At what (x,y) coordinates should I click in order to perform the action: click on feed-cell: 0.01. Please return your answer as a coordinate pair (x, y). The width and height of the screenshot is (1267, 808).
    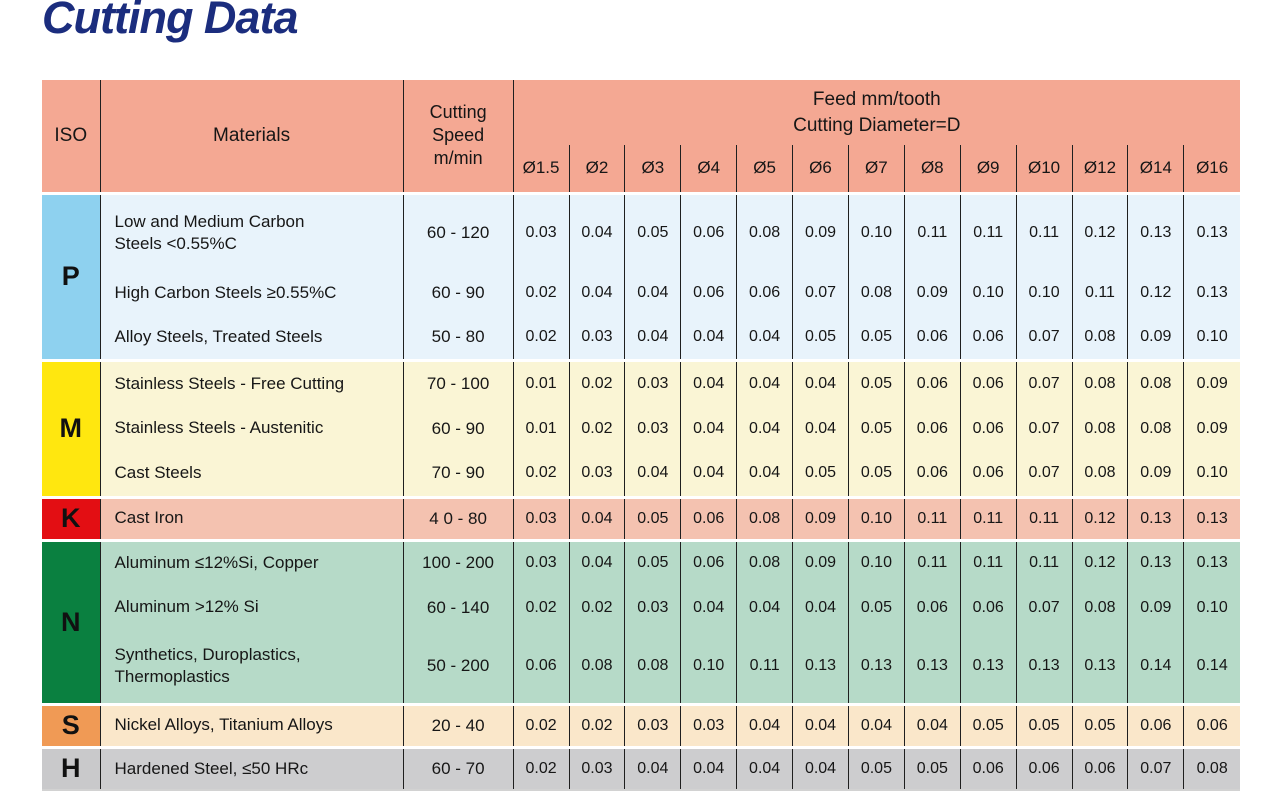
    Looking at the image, I should click on (540, 428).